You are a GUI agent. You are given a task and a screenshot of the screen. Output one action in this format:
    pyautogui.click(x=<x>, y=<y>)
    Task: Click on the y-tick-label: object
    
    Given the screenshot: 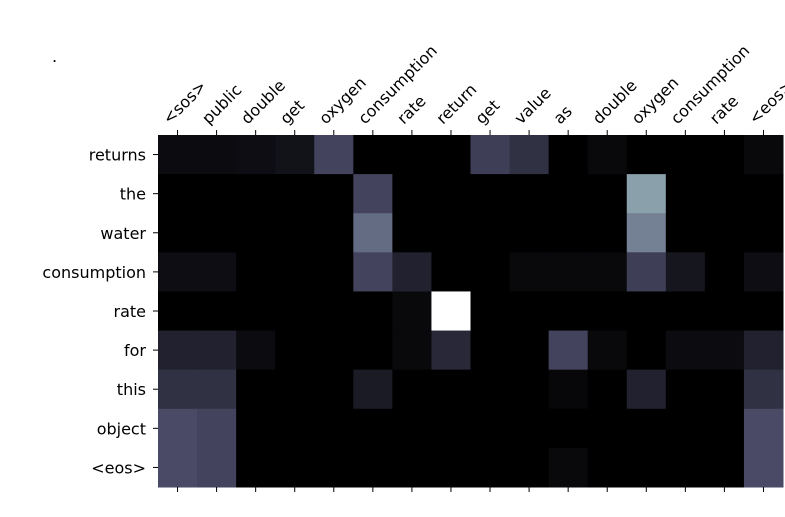 What is the action you would take?
    pyautogui.click(x=121, y=428)
    